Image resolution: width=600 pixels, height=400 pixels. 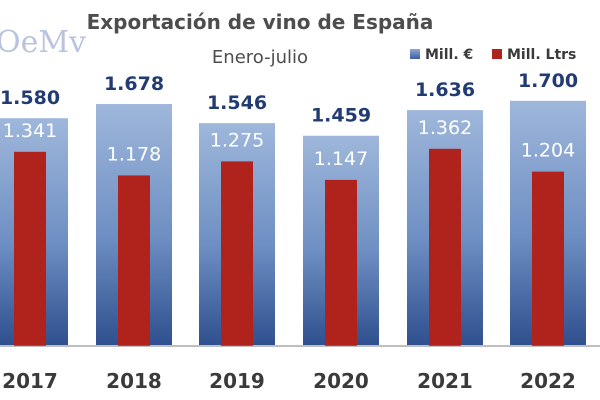 I want to click on label-eur-2018: 1.678, so click(x=134, y=84).